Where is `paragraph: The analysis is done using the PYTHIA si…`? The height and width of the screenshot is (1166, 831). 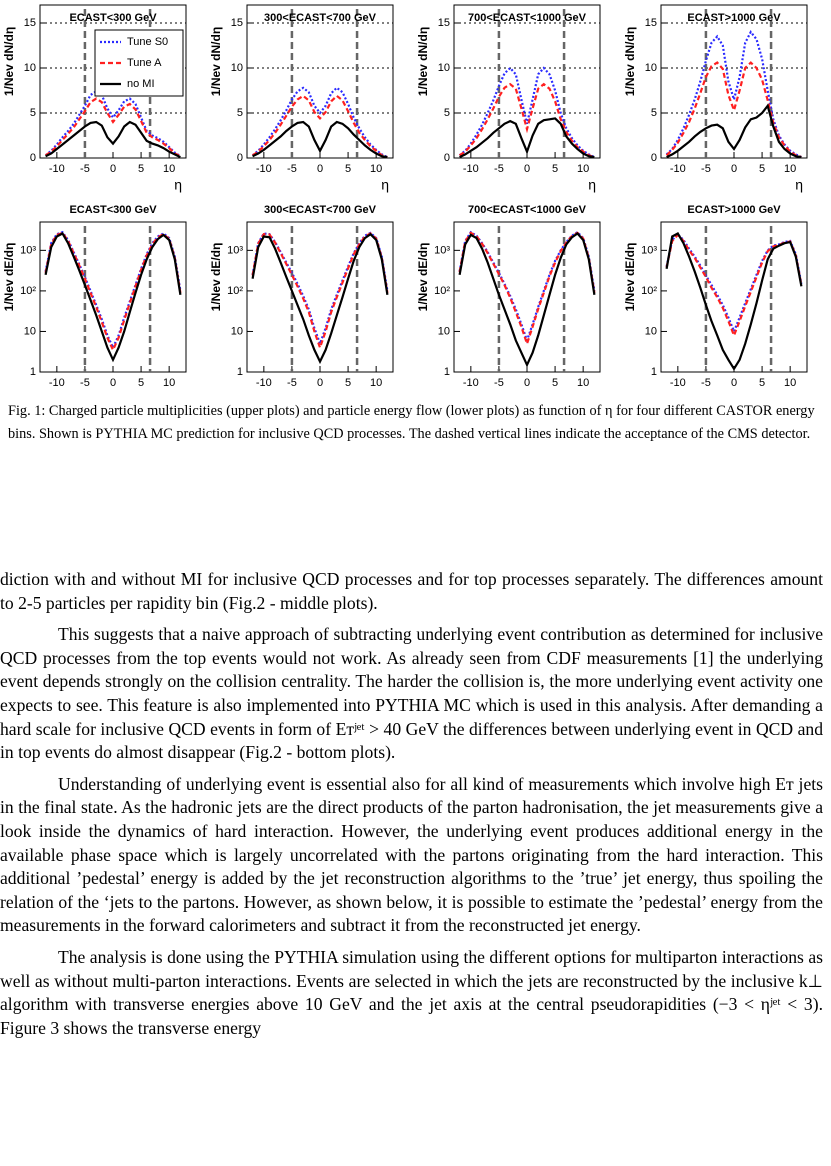
paragraph: The analysis is done using the PYTHIA si… is located at coordinates (411, 992).